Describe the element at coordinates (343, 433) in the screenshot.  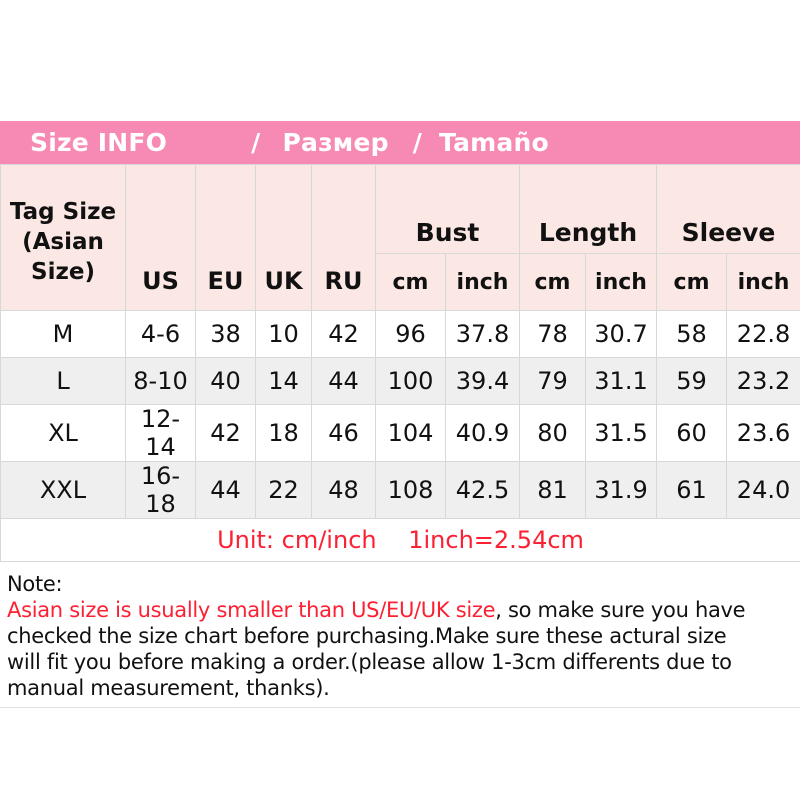
I see `size-value-cell: 46` at that location.